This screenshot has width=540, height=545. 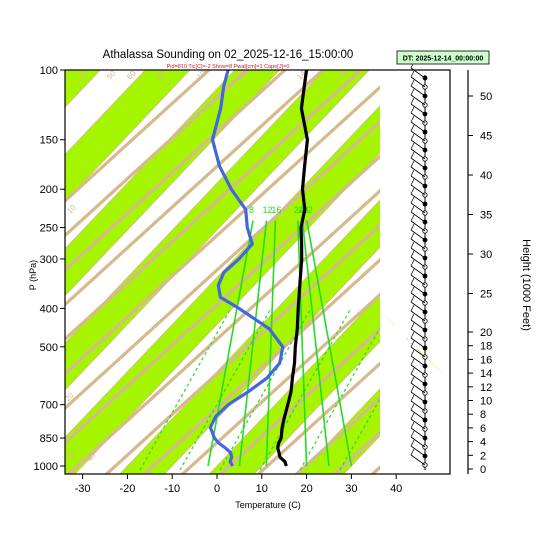 I want to click on x-axis-label: Temperature (C), so click(x=268, y=505).